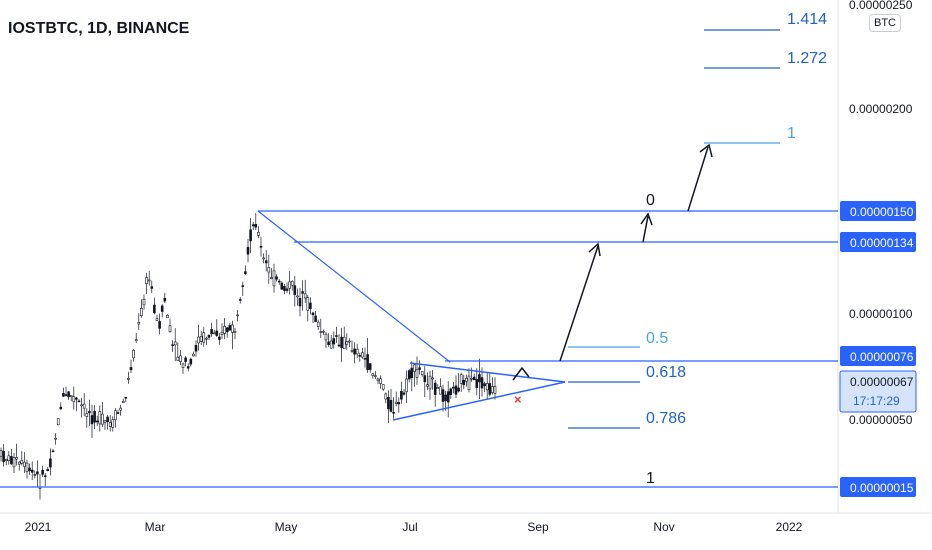 This screenshot has width=932, height=550. Describe the element at coordinates (881, 420) in the screenshot. I see `y-tick-label: 0.00000050` at that location.